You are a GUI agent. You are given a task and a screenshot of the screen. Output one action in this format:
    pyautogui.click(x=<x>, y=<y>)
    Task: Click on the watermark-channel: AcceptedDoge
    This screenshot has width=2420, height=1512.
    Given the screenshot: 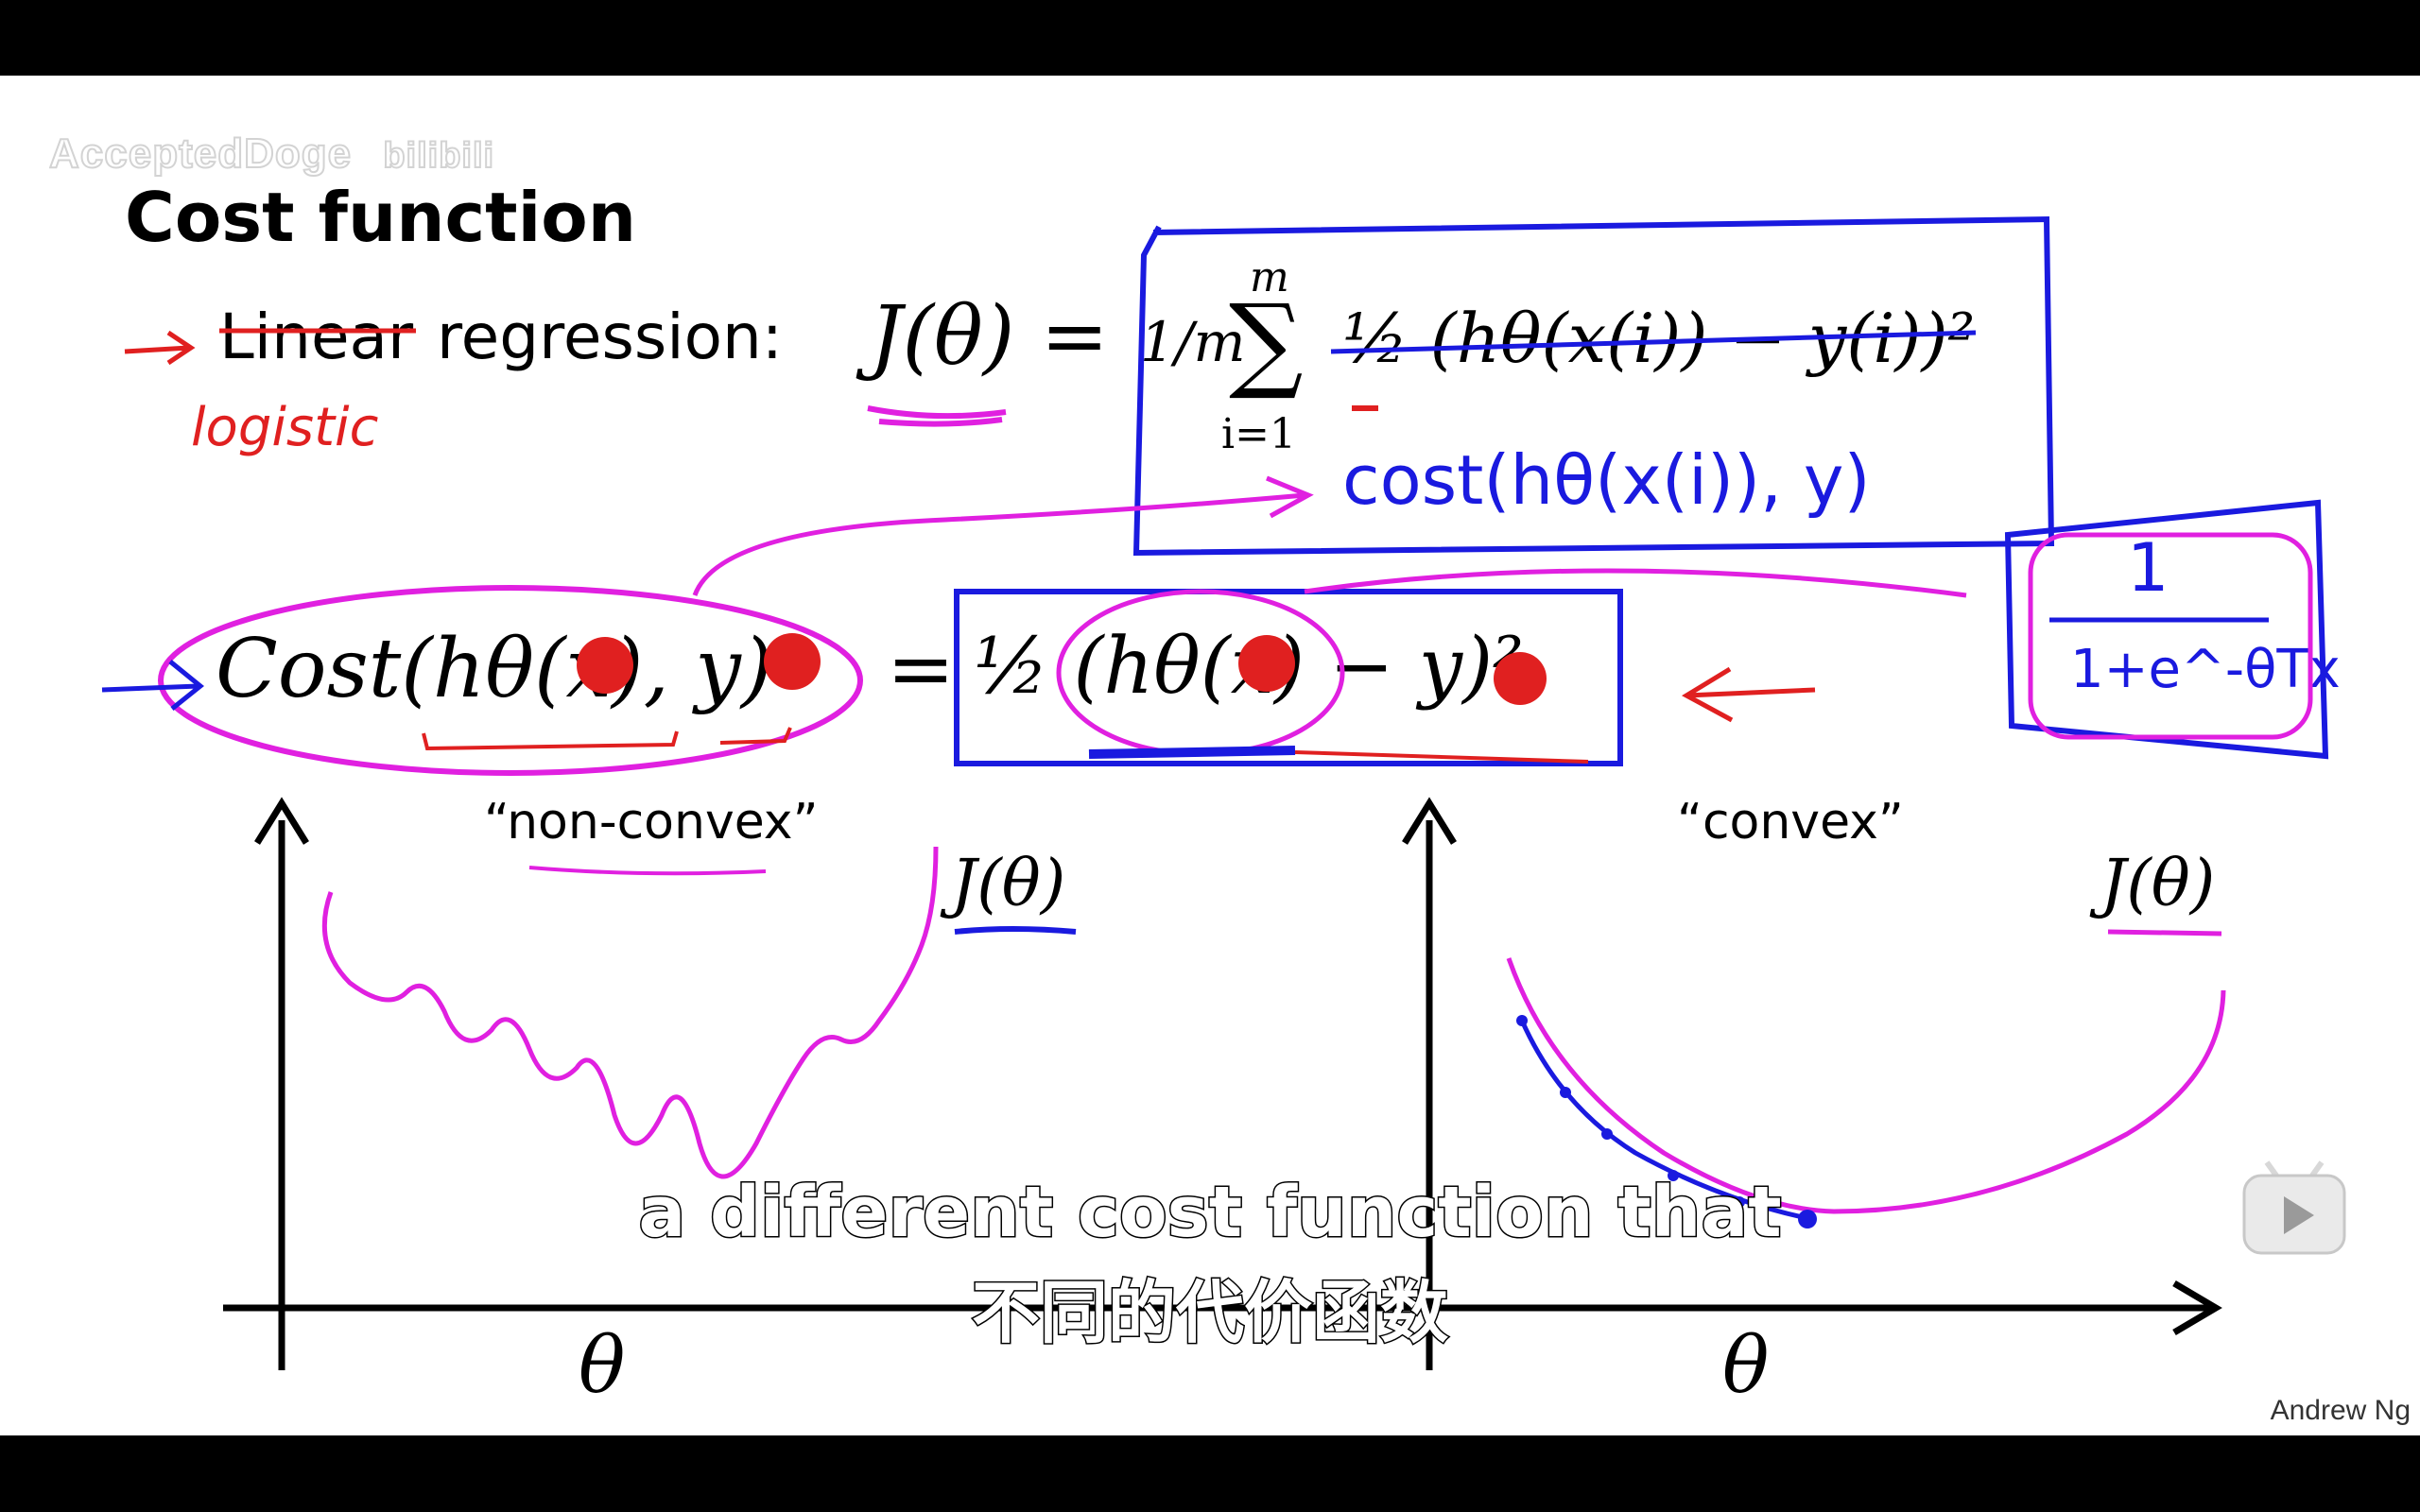 What is the action you would take?
    pyautogui.click(x=201, y=153)
    